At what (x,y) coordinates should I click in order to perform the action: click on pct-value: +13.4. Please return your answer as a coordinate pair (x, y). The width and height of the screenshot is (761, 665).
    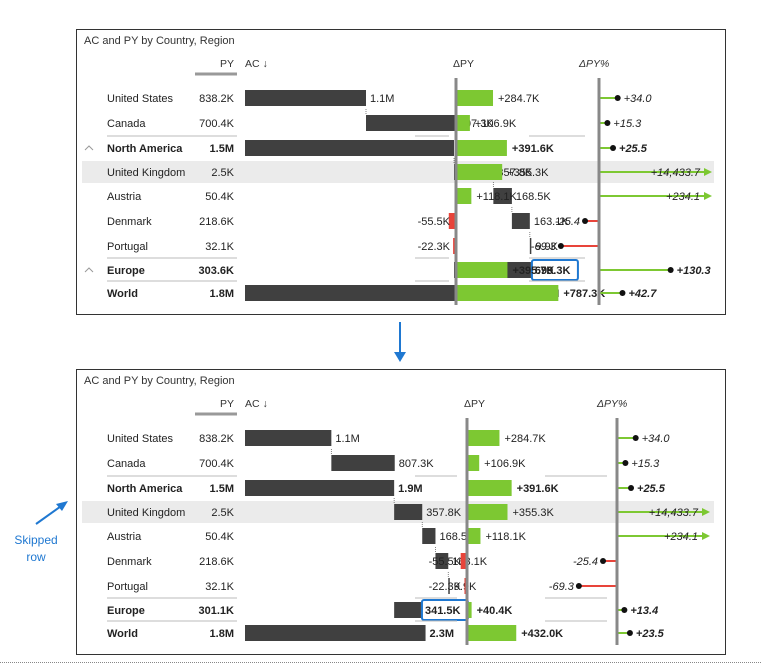
    Looking at the image, I should click on (644, 611).